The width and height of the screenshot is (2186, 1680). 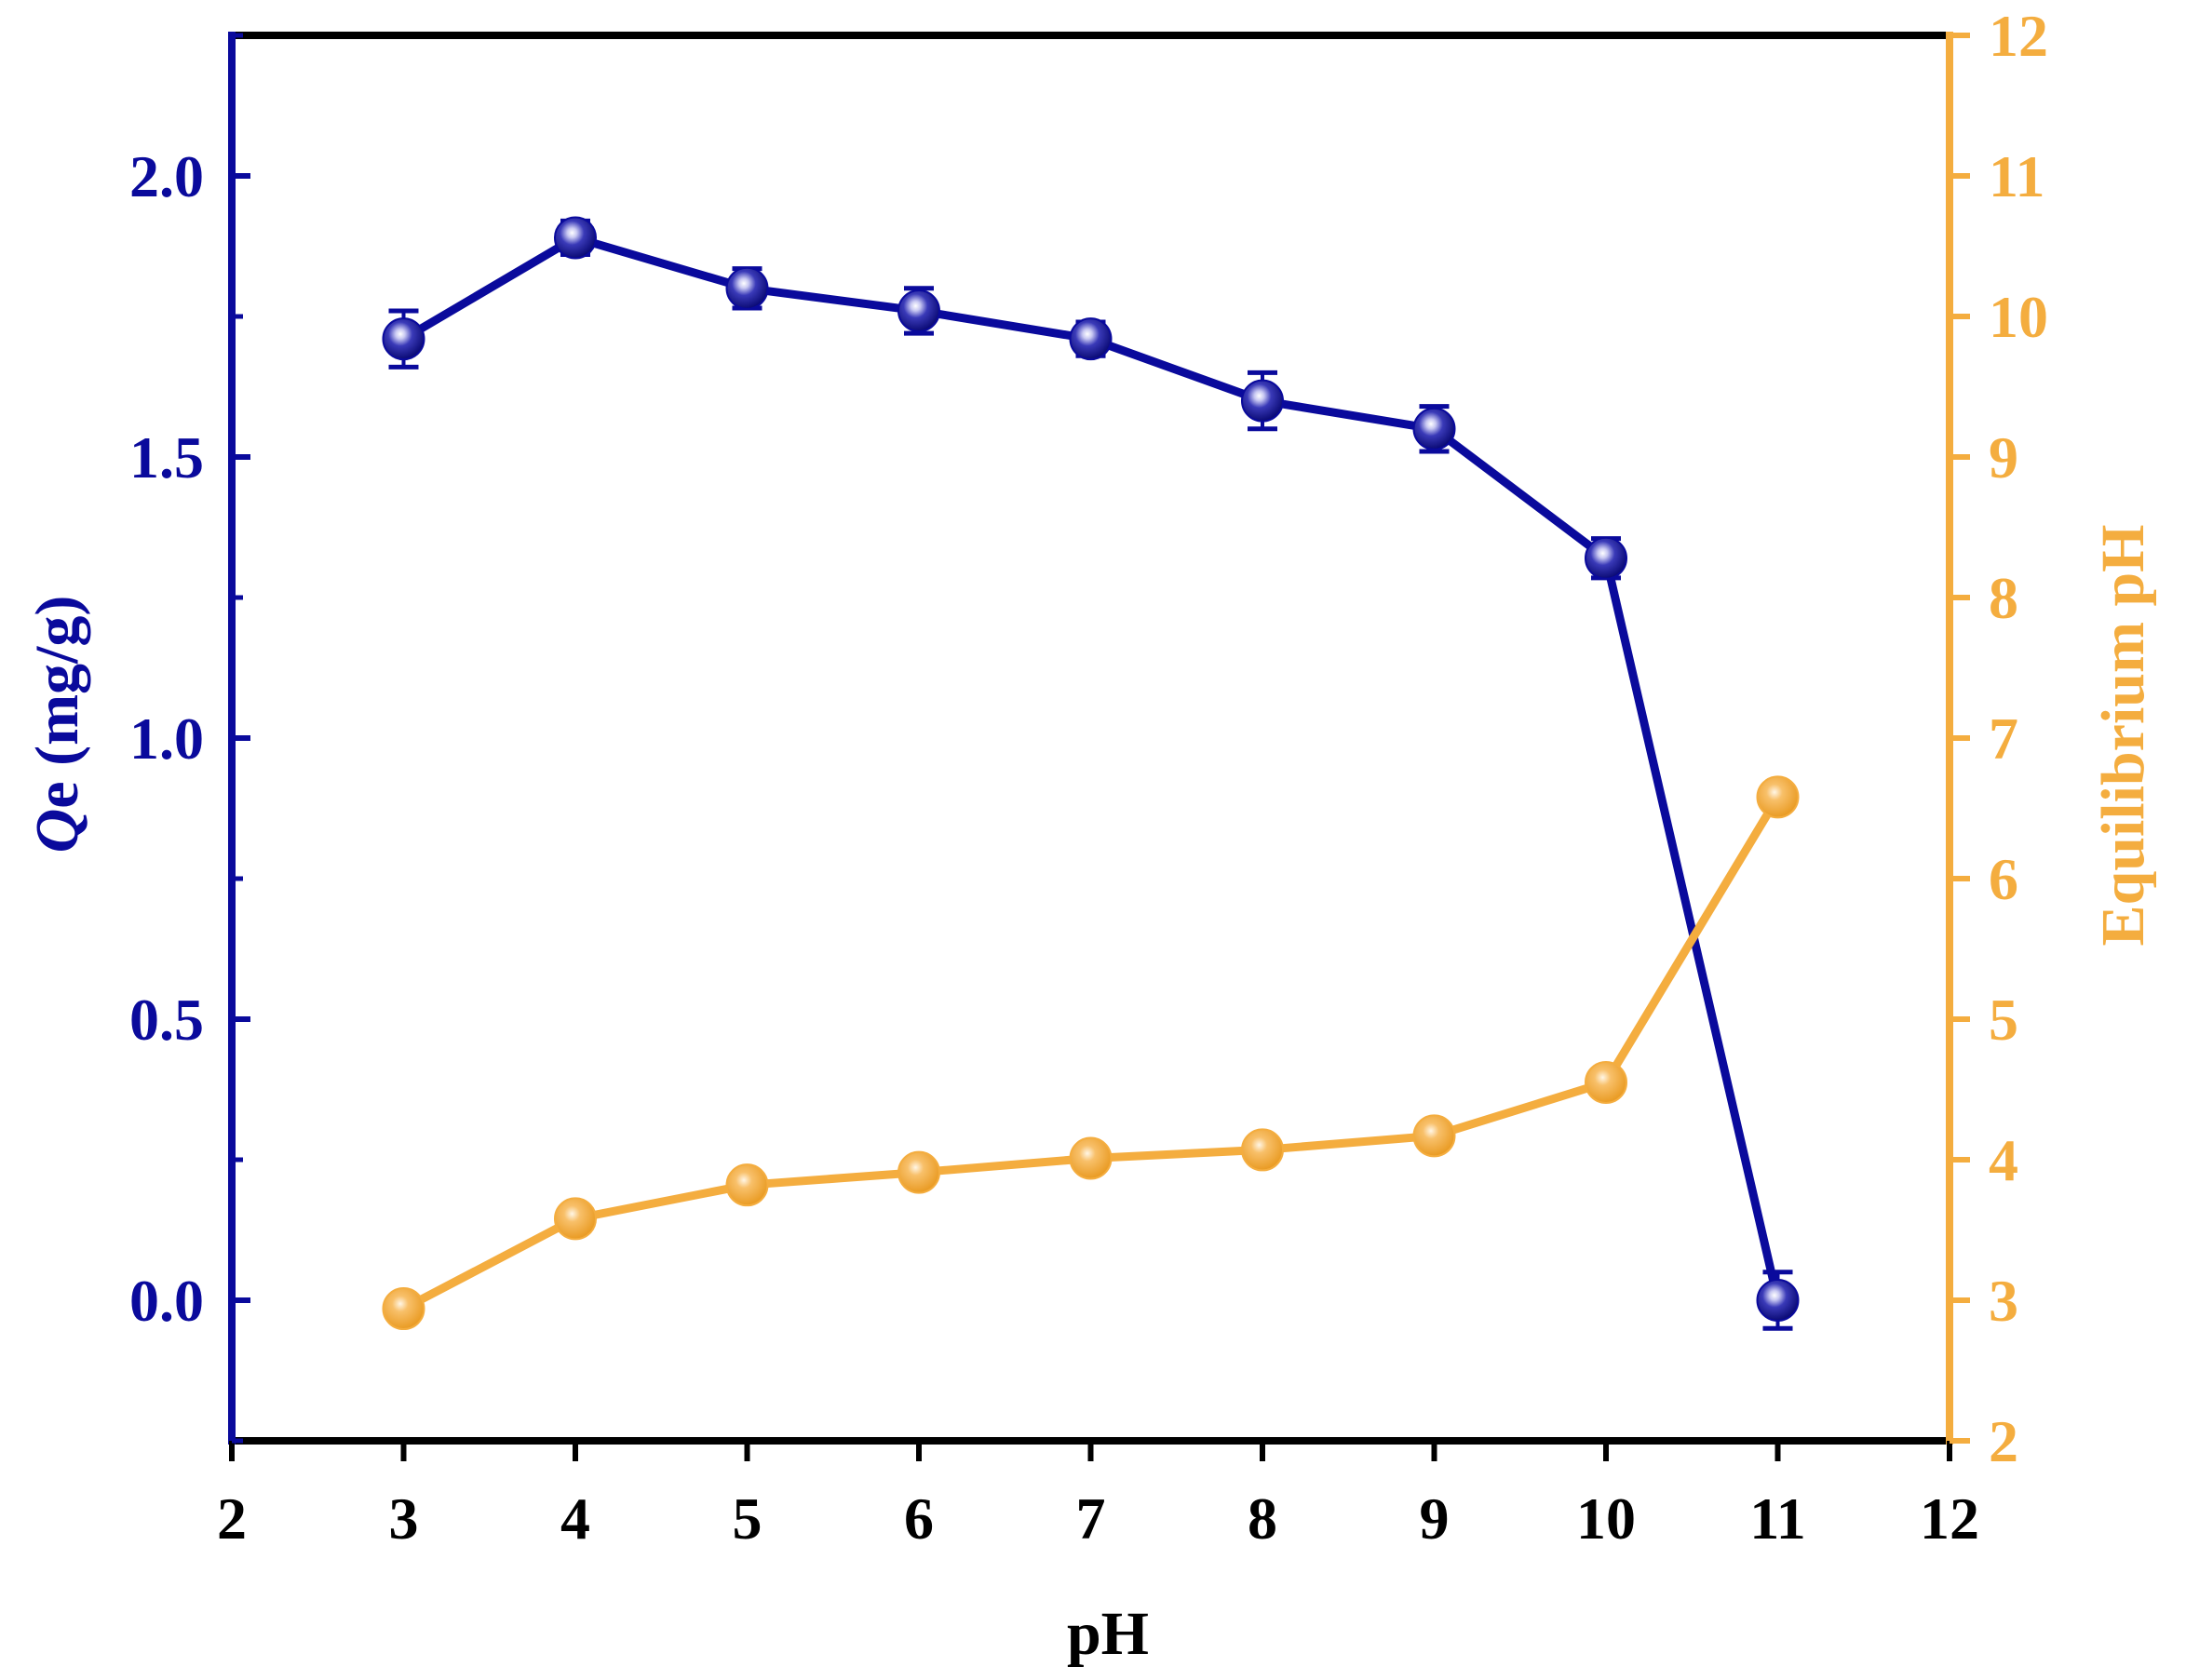 What do you see at coordinates (166, 1020) in the screenshot?
I see `y-left-tick-label: 0.5` at bounding box center [166, 1020].